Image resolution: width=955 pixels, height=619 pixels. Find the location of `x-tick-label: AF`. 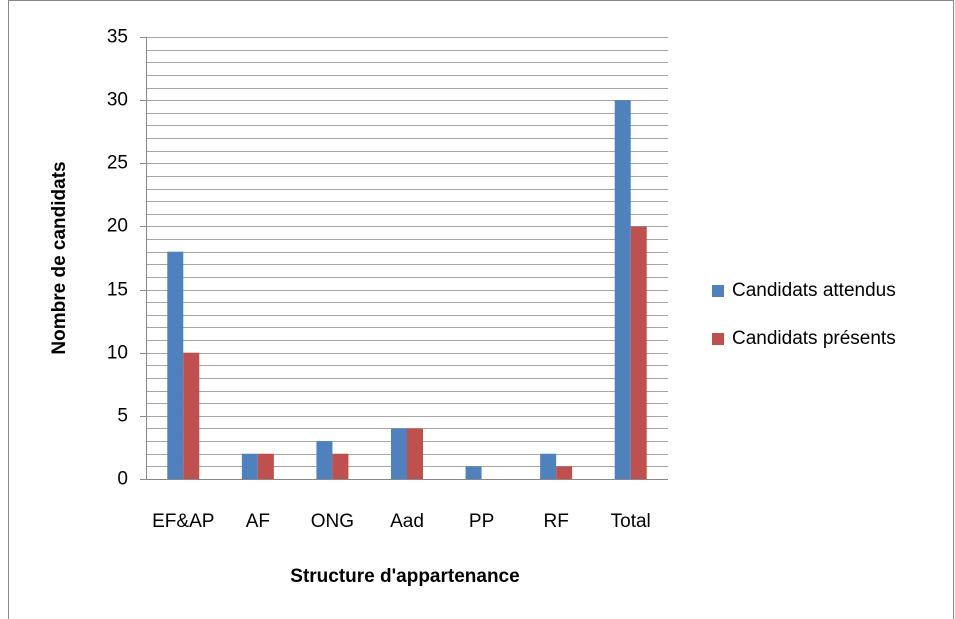

x-tick-label: AF is located at coordinates (258, 521).